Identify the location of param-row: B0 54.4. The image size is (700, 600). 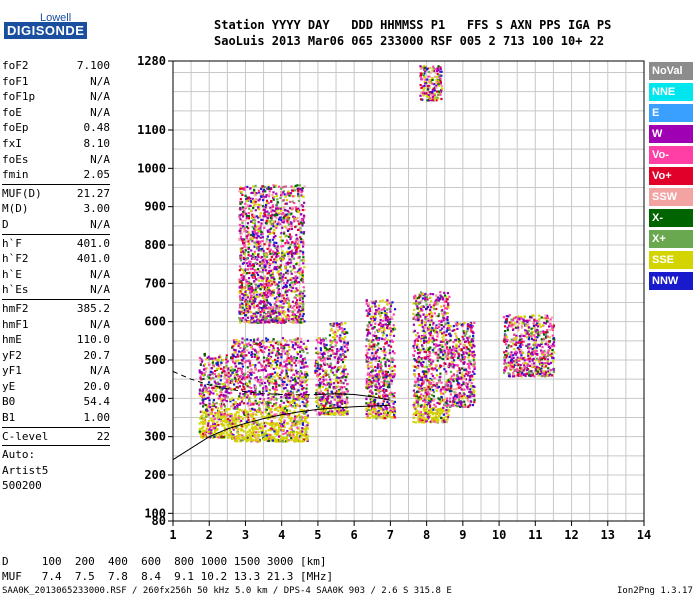
(56, 402).